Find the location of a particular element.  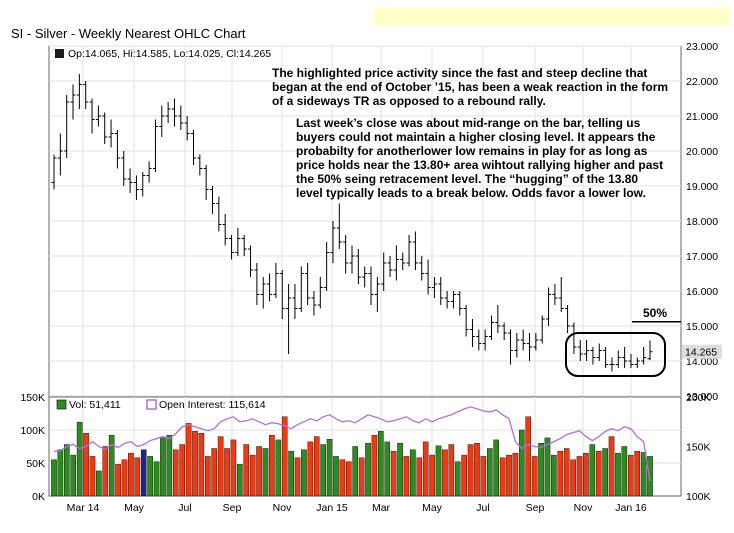

x-tick-label: Jan 16 is located at coordinates (631, 508).